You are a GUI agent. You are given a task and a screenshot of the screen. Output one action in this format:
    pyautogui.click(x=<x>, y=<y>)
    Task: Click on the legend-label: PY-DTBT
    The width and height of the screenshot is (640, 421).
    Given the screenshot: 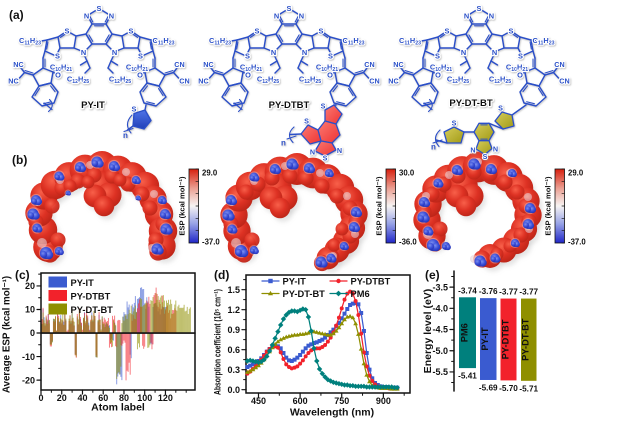 What is the action you would take?
    pyautogui.click(x=91, y=296)
    